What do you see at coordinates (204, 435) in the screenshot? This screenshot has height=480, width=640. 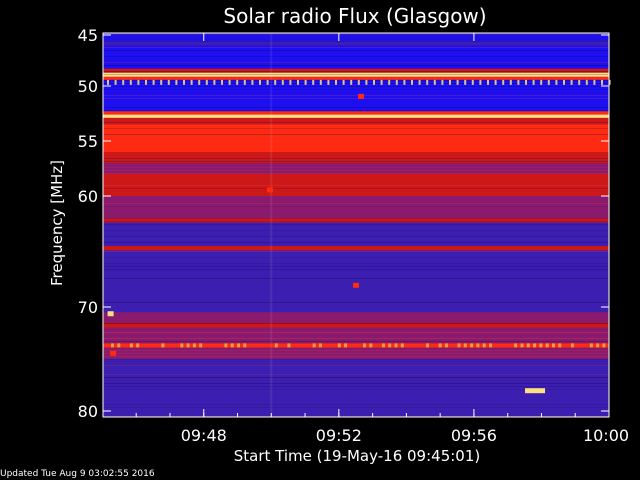 I see `x-tick-label: 09:48` at bounding box center [204, 435].